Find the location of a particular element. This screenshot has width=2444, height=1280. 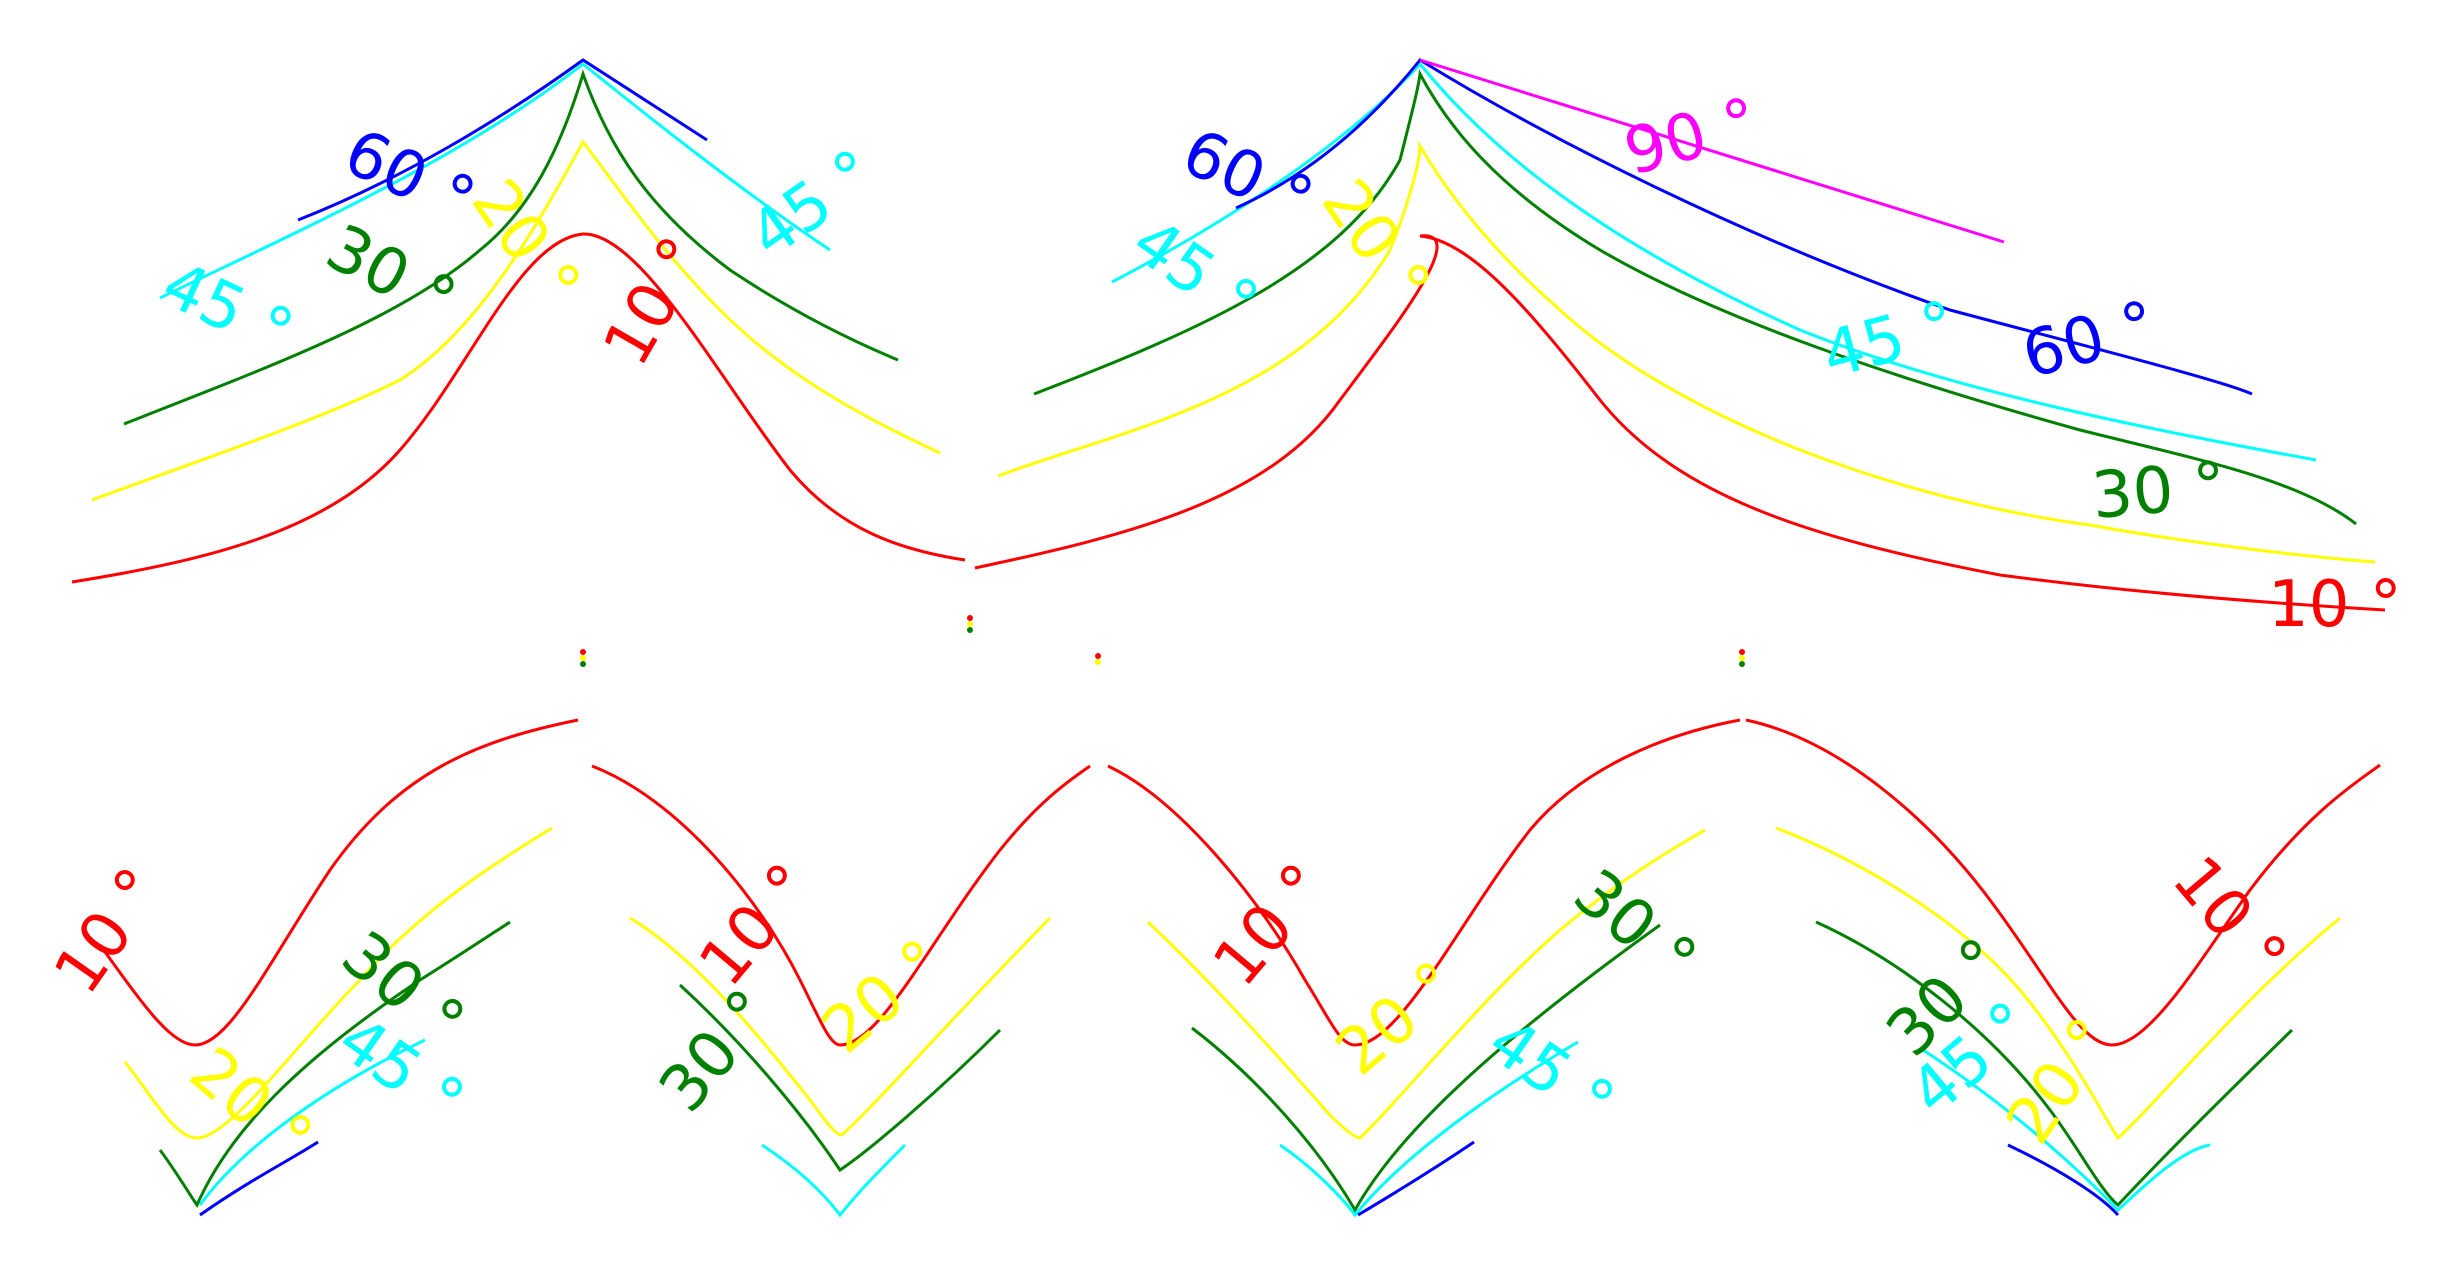

bottom-panel-3: 10 ° 30 ° 45 ° 20 ° is located at coordinates (1424, 968).